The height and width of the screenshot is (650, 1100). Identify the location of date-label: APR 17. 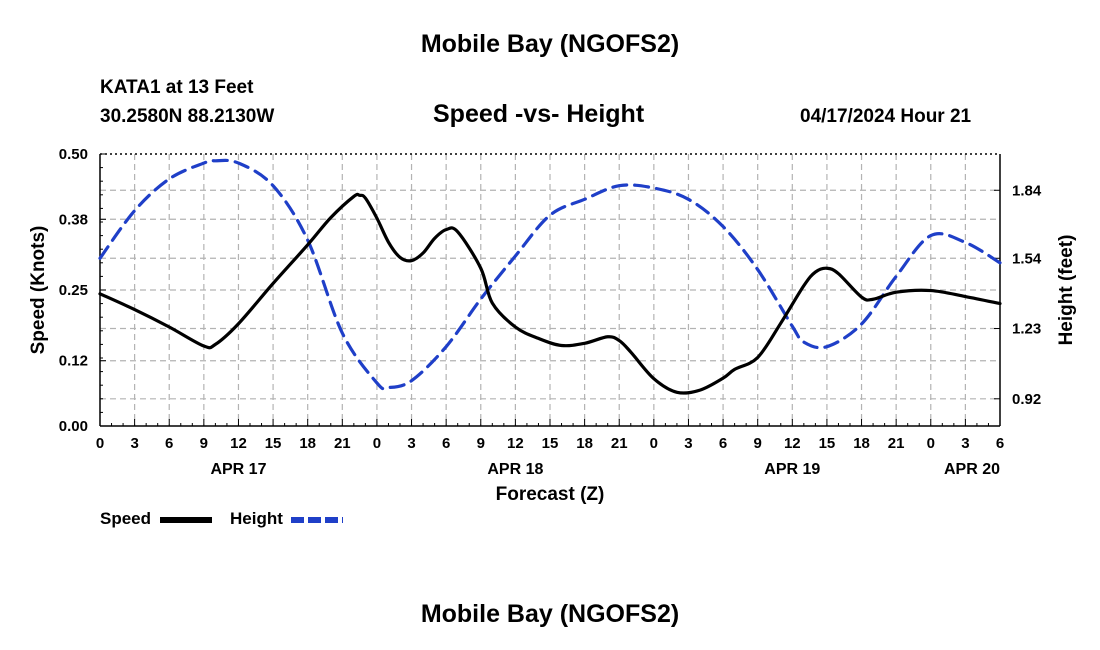
(238, 469).